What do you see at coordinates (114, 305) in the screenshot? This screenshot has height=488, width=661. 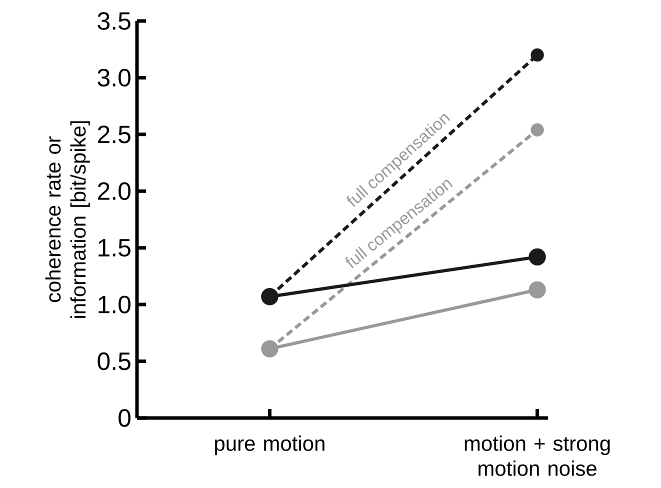 I see `y-tick-label: 1.0` at bounding box center [114, 305].